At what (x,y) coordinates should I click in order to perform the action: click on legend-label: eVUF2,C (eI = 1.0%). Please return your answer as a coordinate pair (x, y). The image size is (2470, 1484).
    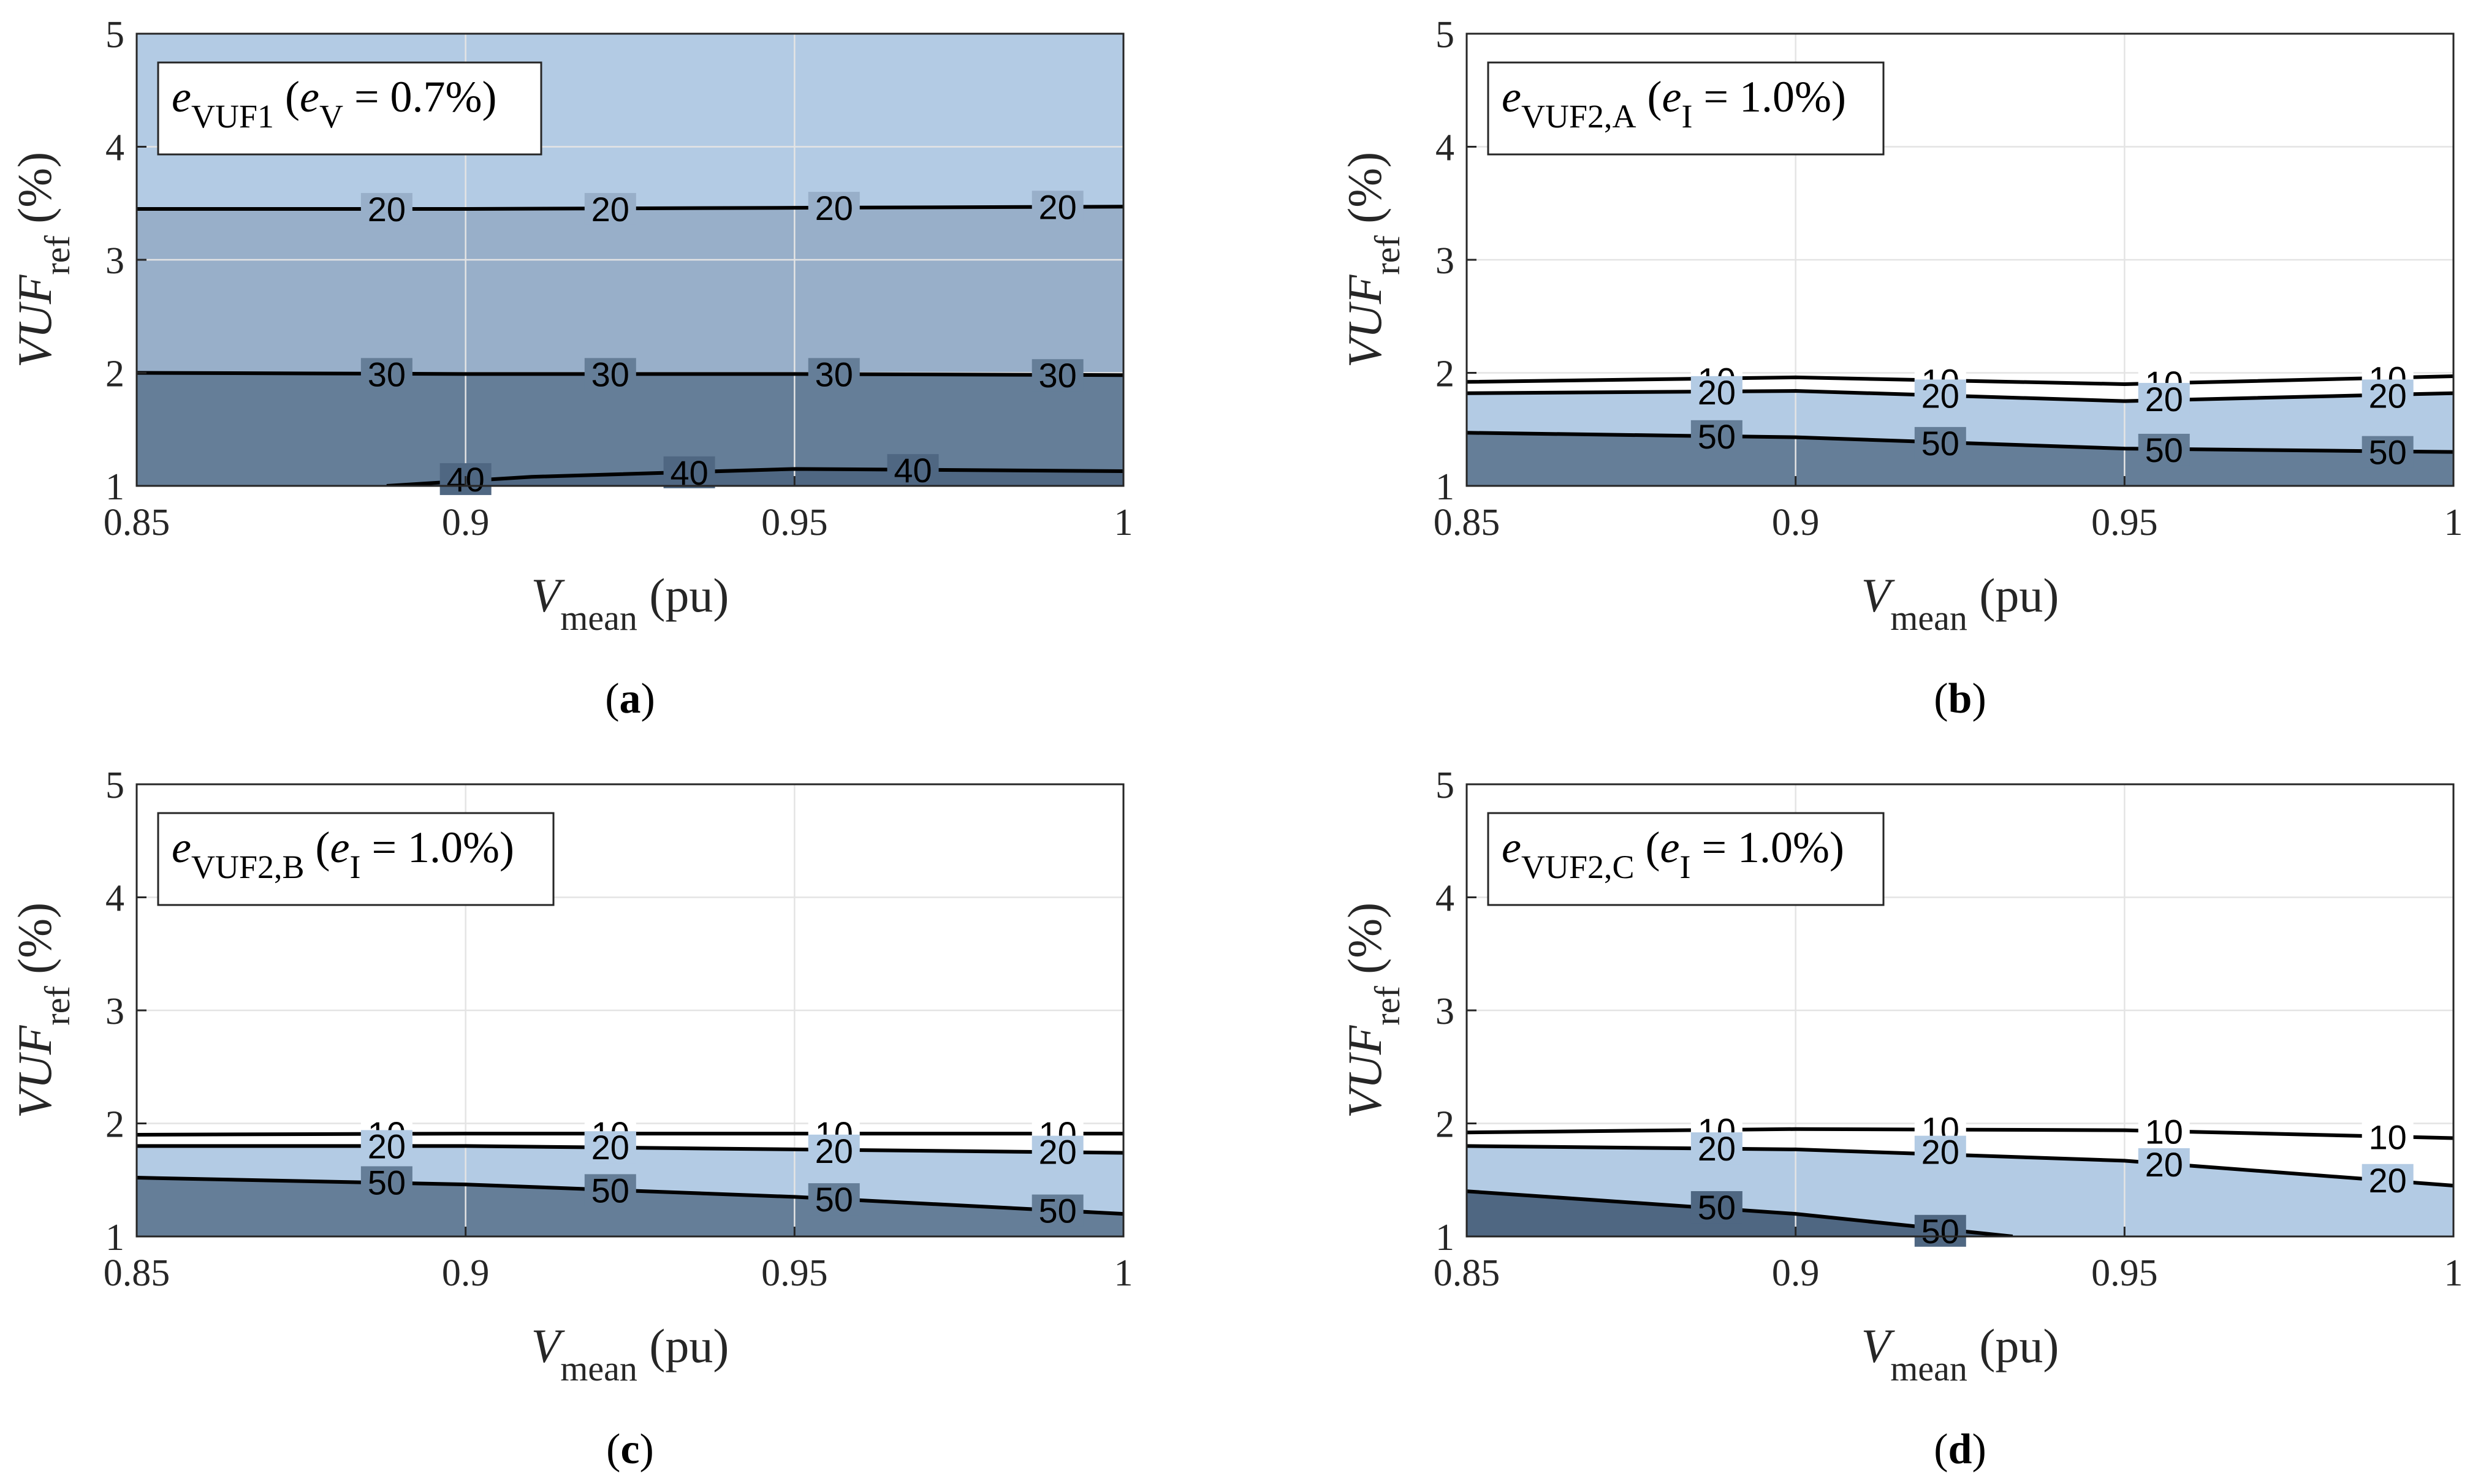
    Looking at the image, I should click on (1673, 854).